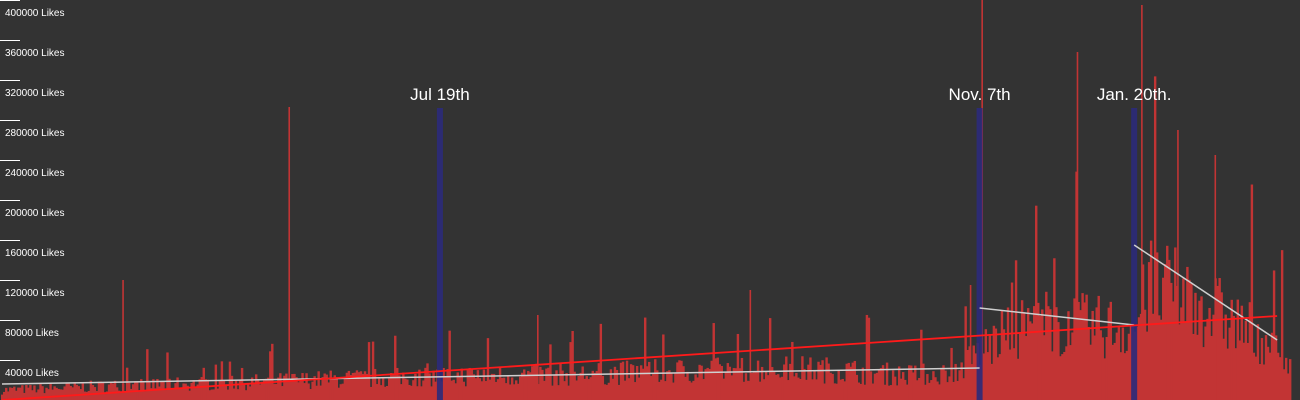 The width and height of the screenshot is (1300, 400). I want to click on spike-bar, so click(538, 357).